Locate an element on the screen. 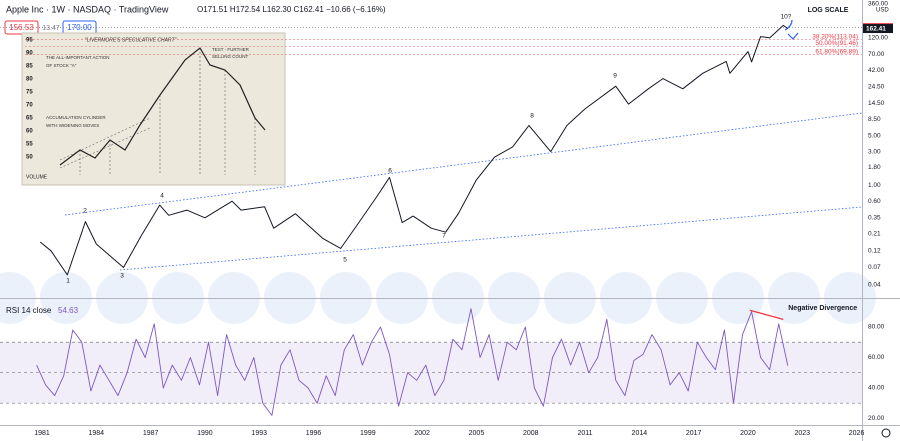 The image size is (900, 441). x-tick-label: 2011 is located at coordinates (585, 433).